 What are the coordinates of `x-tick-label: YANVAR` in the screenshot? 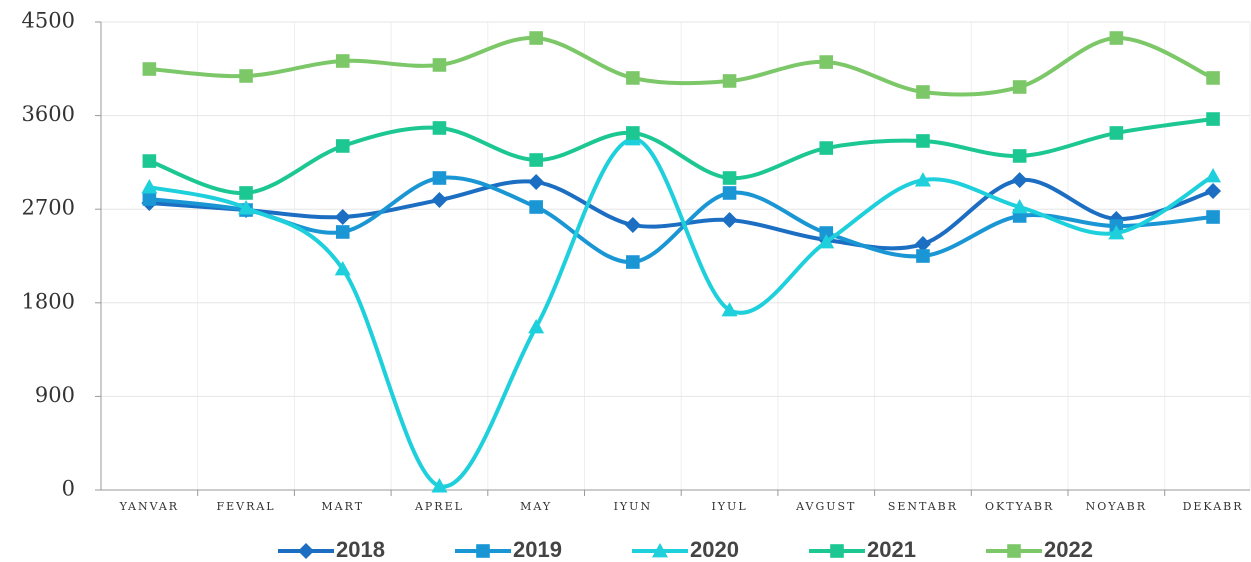 It's located at (149, 506).